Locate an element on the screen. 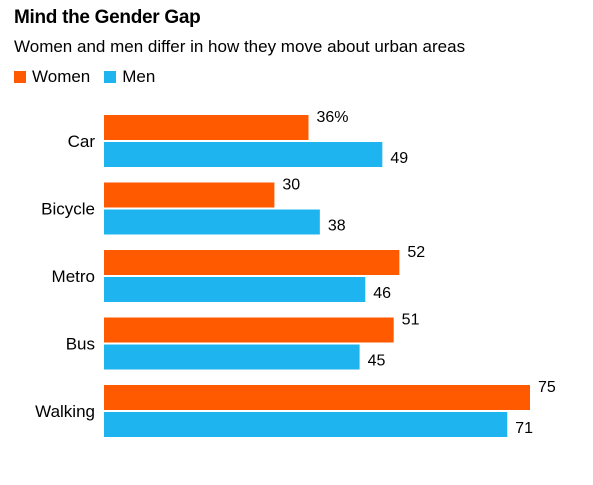 This screenshot has width=593, height=485. bar-women-metro is located at coordinates (252, 262).